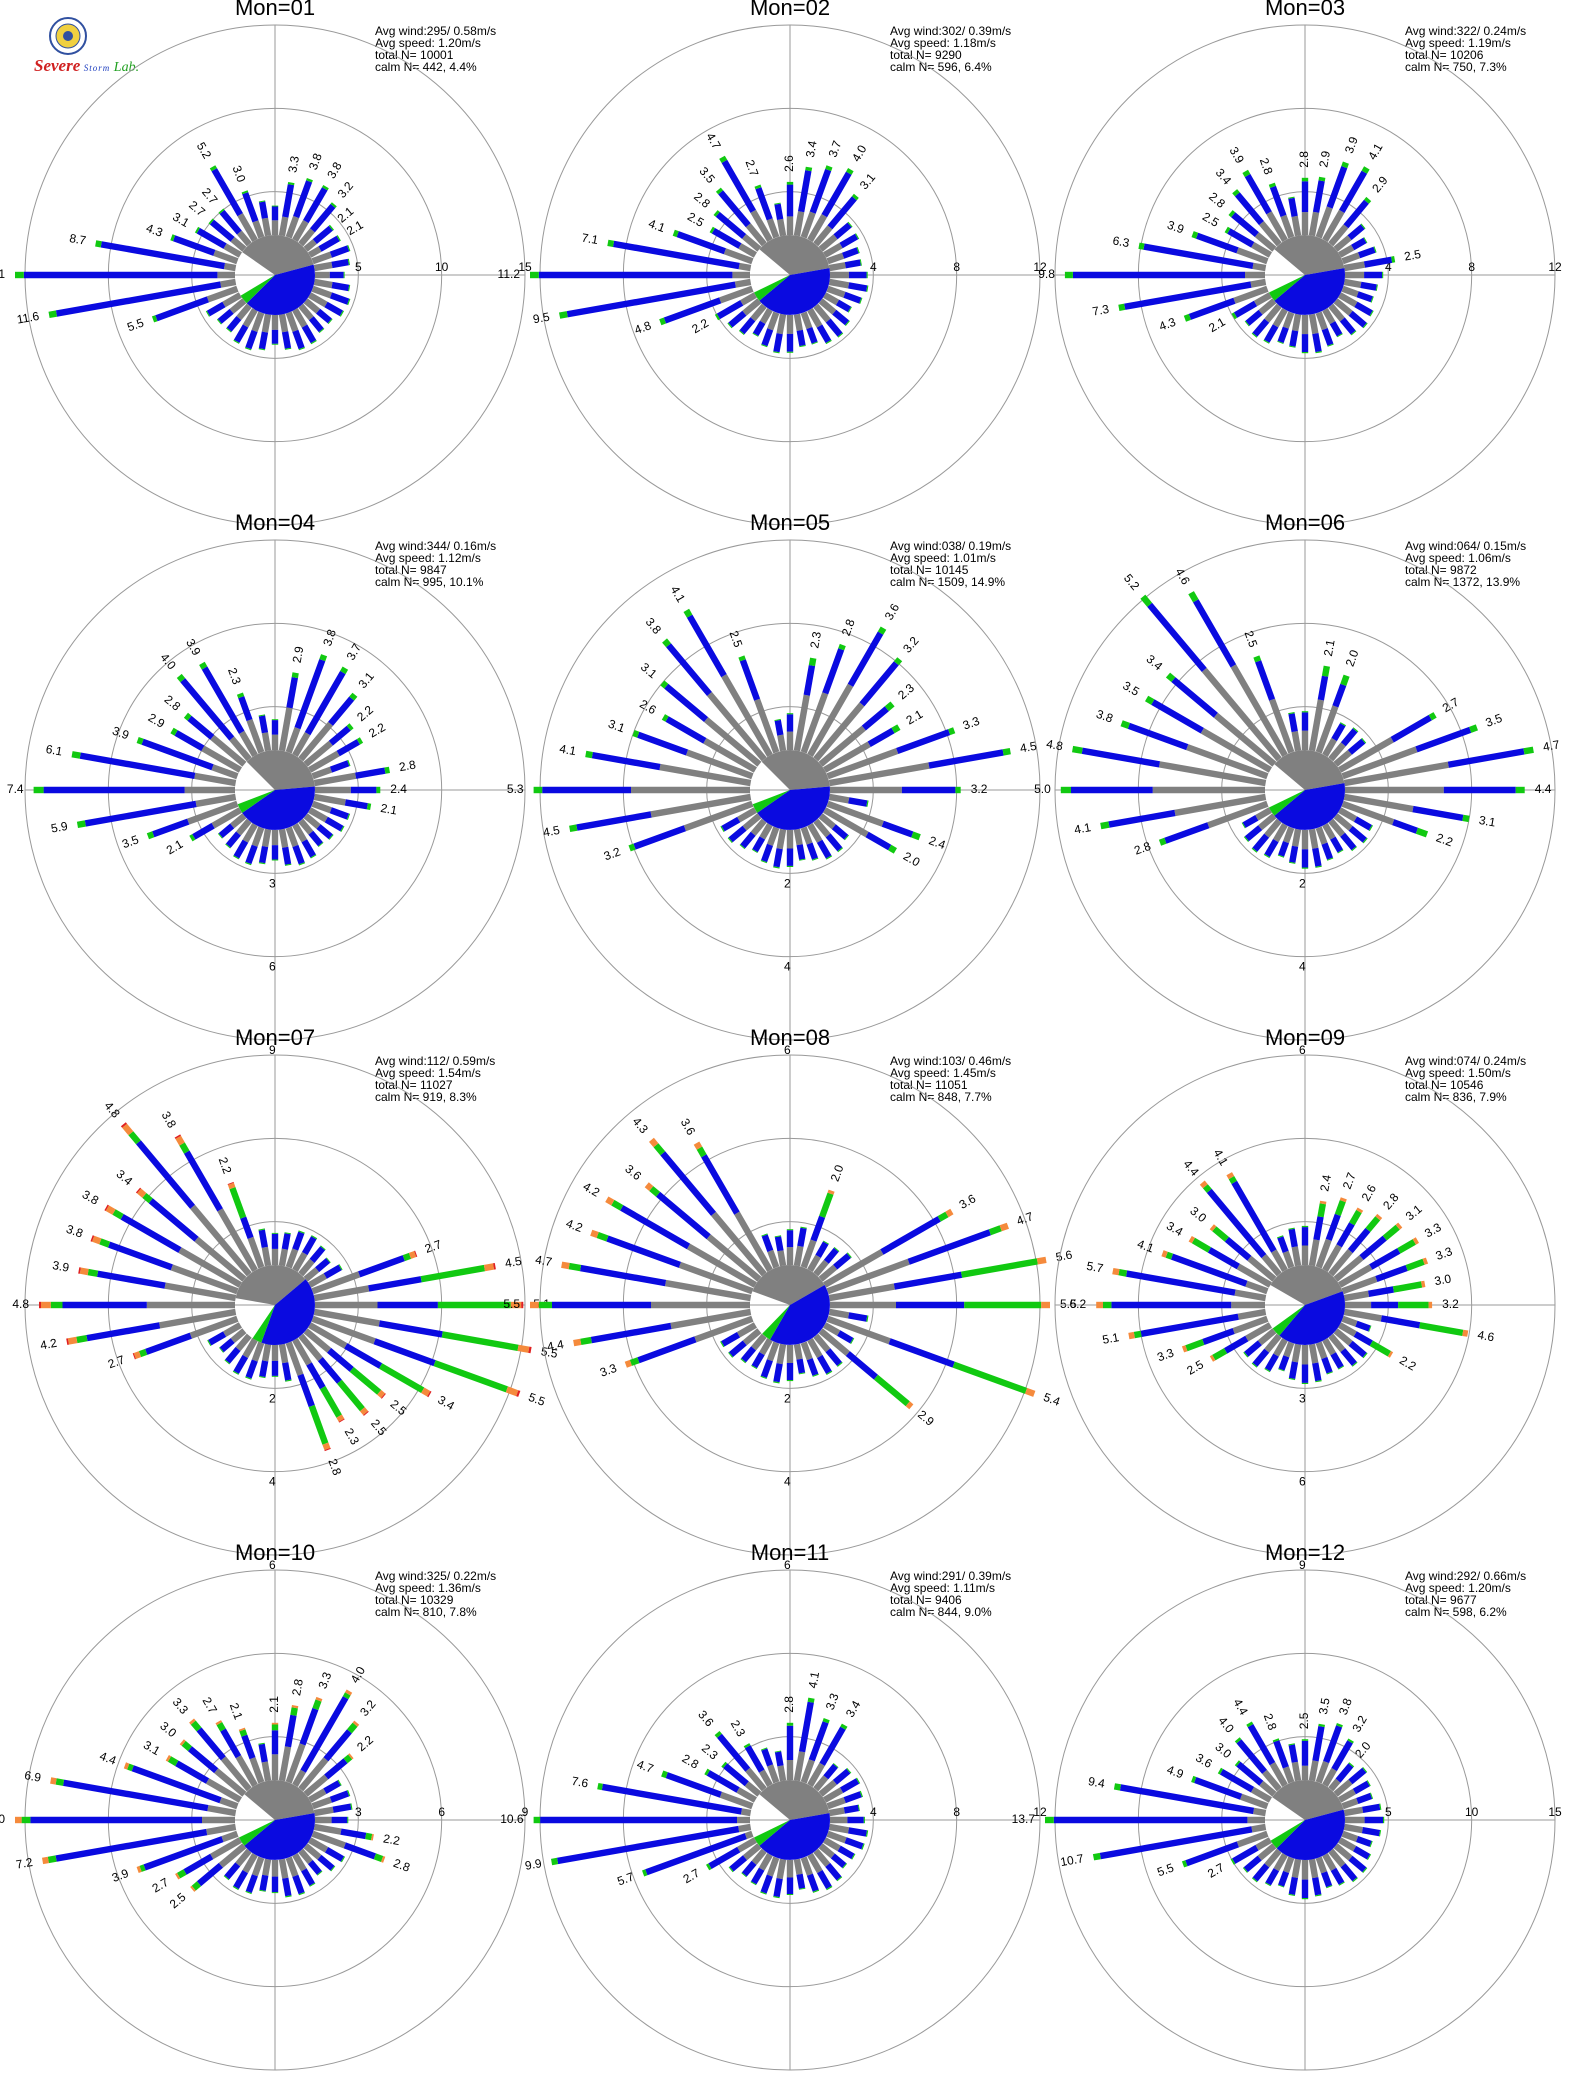  Describe the element at coordinates (2, 1819) in the screenshot. I see `bar-value-label: 9.0` at that location.